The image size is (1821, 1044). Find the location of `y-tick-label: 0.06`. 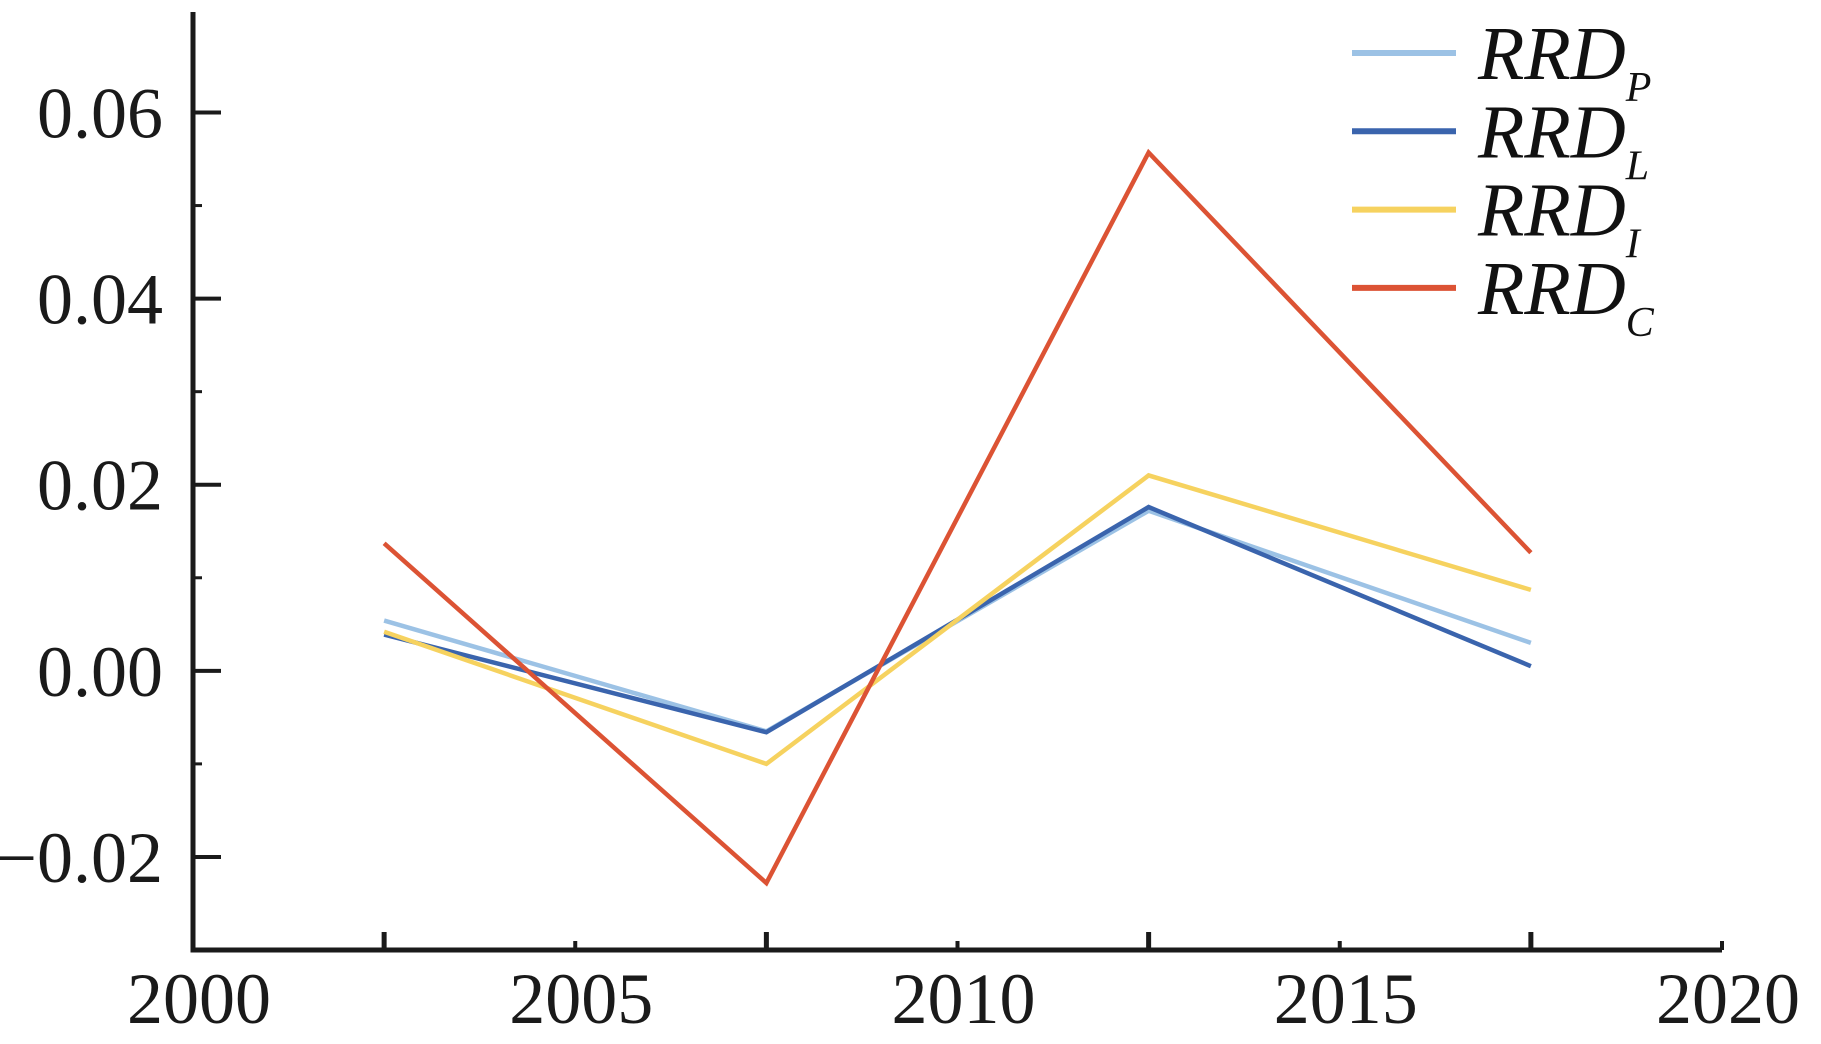

y-tick-label: 0.06 is located at coordinates (100, 114).